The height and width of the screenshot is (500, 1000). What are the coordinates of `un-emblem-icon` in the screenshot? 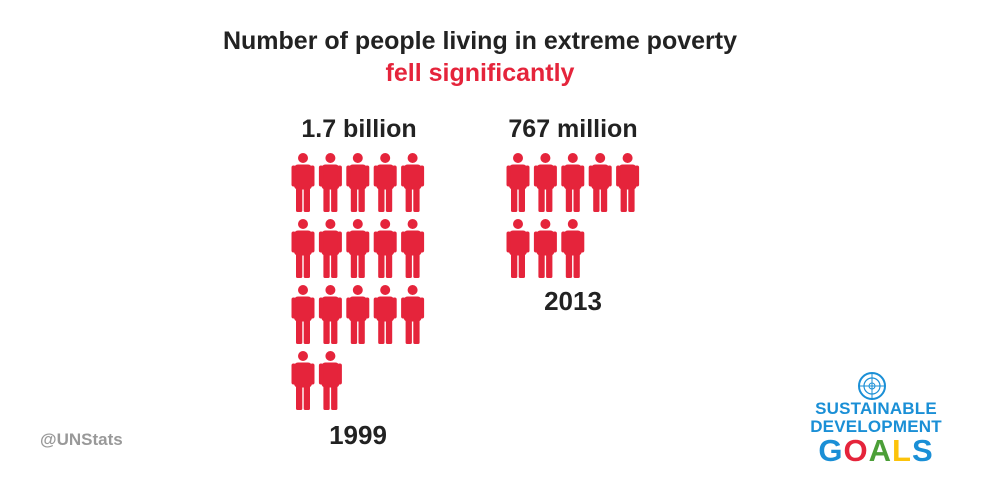 It's located at (872, 386).